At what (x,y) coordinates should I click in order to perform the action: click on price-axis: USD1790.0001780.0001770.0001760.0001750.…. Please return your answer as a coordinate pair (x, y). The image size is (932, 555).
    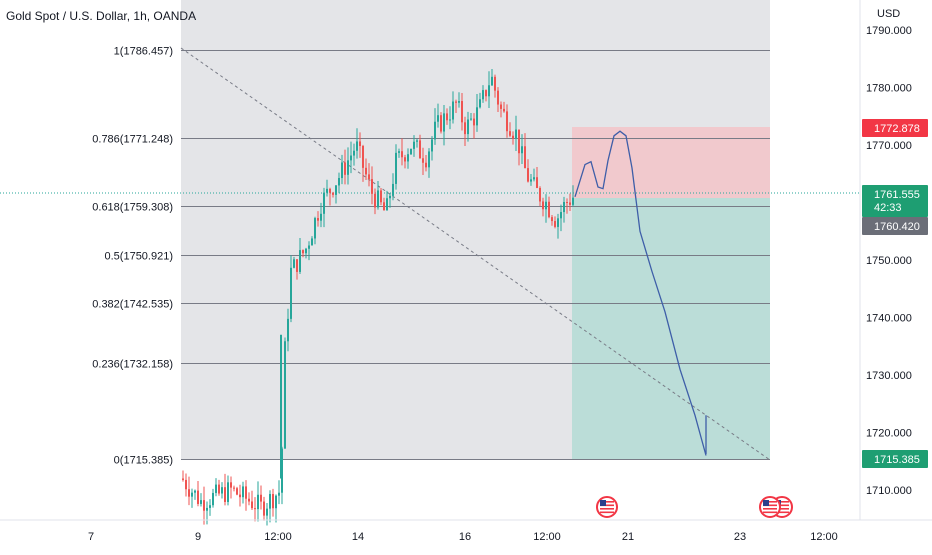
    Looking at the image, I should click on (889, 252).